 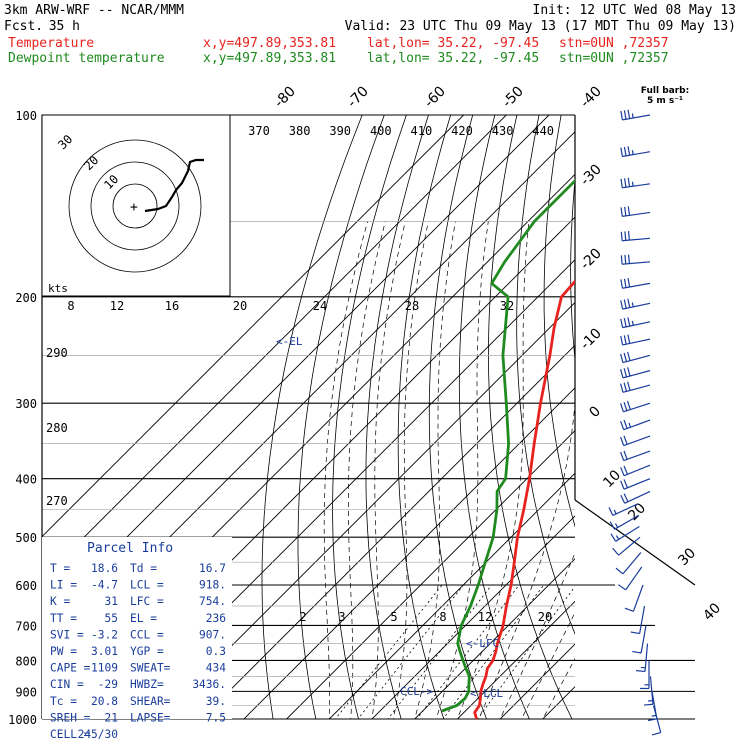 What do you see at coordinates (434, 96) in the screenshot?
I see `isotherm-label: -60` at bounding box center [434, 96].